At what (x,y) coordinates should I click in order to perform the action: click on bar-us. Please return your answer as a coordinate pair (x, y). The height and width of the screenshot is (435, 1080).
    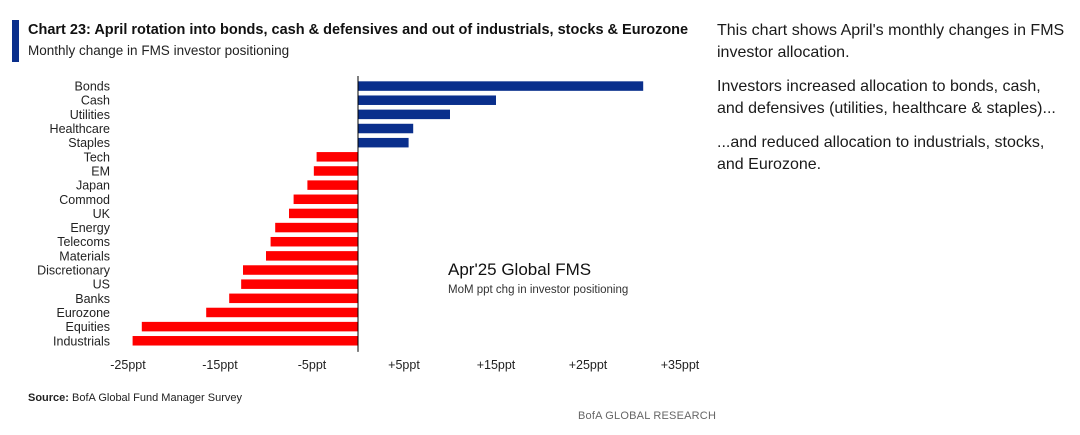
    Looking at the image, I should click on (299, 284).